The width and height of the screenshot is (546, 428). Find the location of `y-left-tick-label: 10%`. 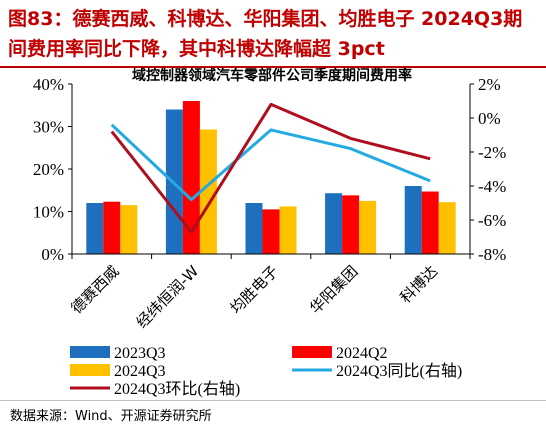

y-left-tick-label: 10% is located at coordinates (48, 212).